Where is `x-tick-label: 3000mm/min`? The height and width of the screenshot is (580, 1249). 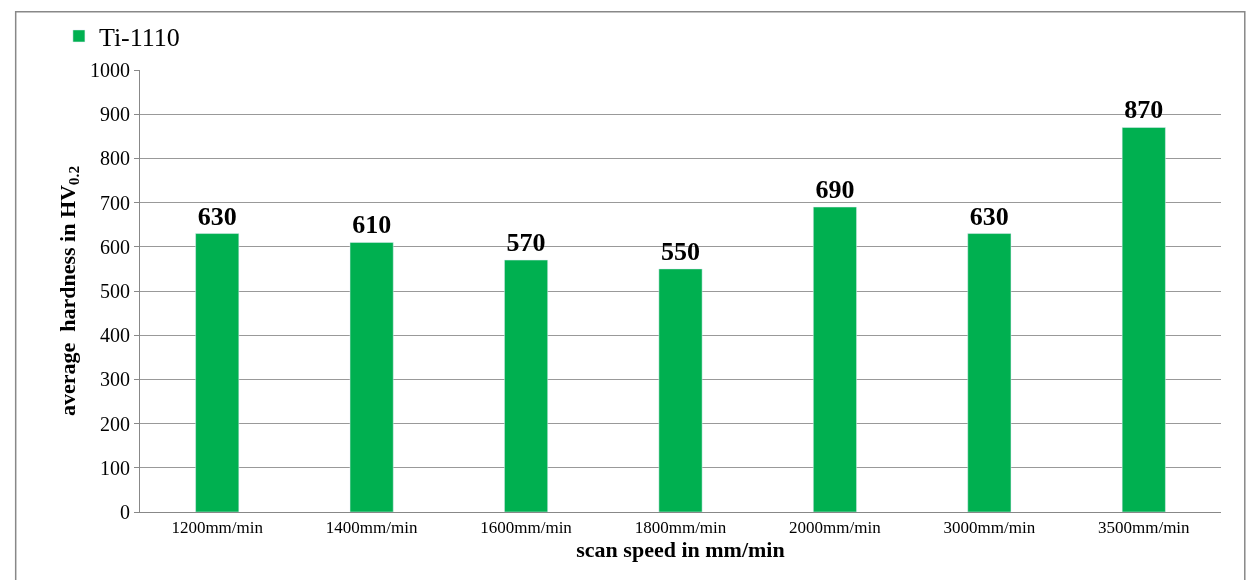 x-tick-label: 3000mm/min is located at coordinates (989, 528).